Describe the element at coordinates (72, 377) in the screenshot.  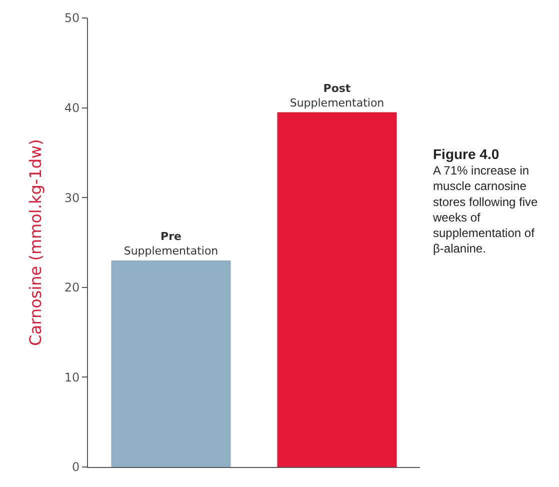
I see `y-tick-label: 10` at that location.